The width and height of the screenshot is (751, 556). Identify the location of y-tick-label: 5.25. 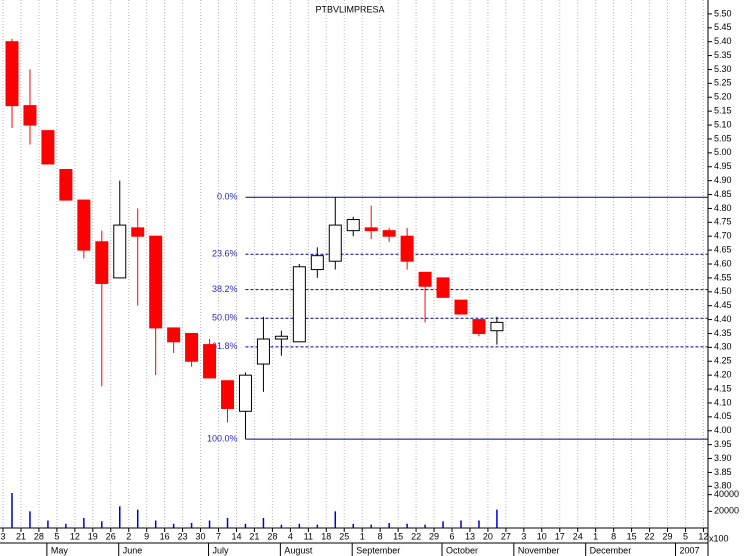
(723, 83).